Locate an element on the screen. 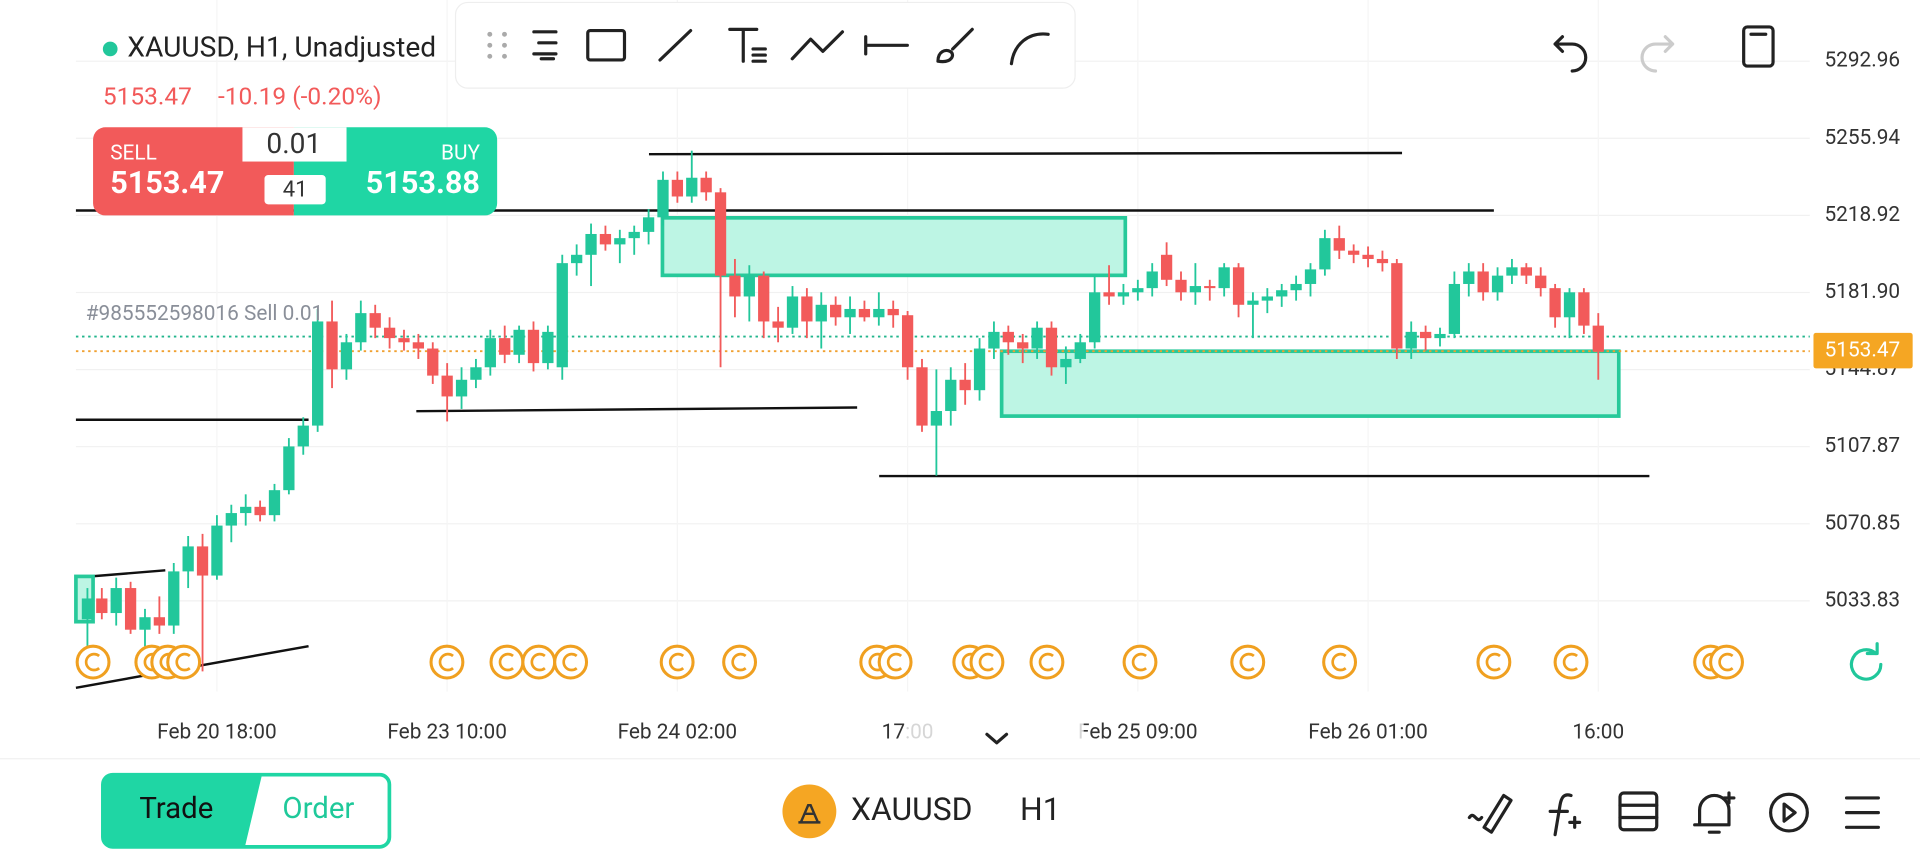  x-tick-label: Feb 23 10:00 is located at coordinates (447, 733).